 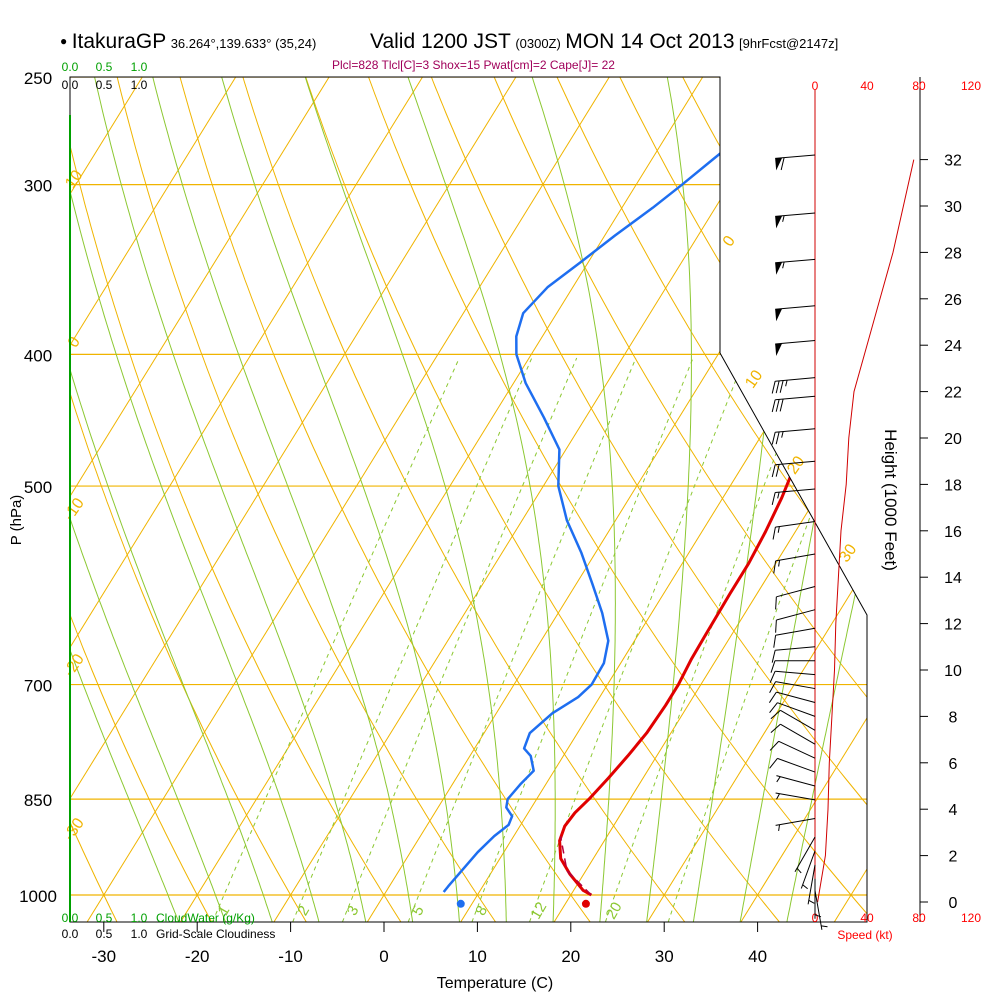 What do you see at coordinates (864, 935) in the screenshot?
I see `speed-axis-label: Speed (kt)` at bounding box center [864, 935].